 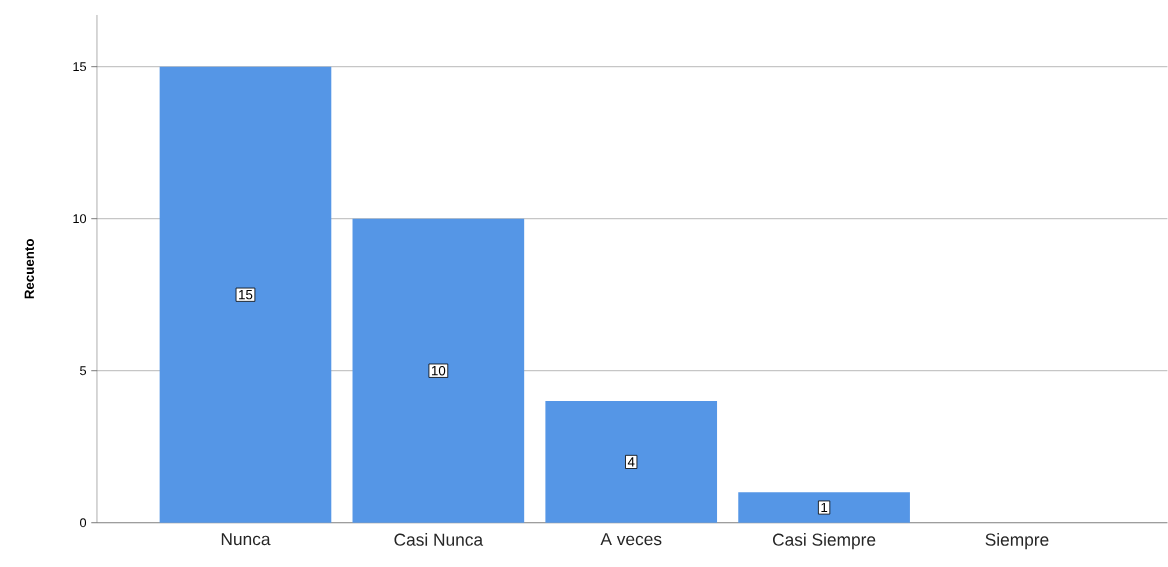 I want to click on y-tick-label: 0, so click(x=83, y=523).